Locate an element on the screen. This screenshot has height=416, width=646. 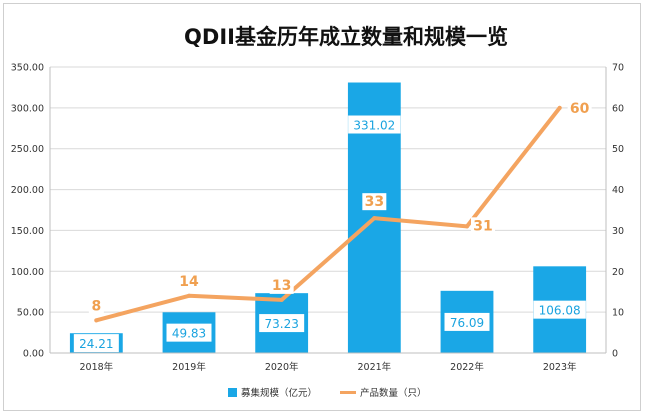
bar-value-text: 106.08 is located at coordinates (560, 311).